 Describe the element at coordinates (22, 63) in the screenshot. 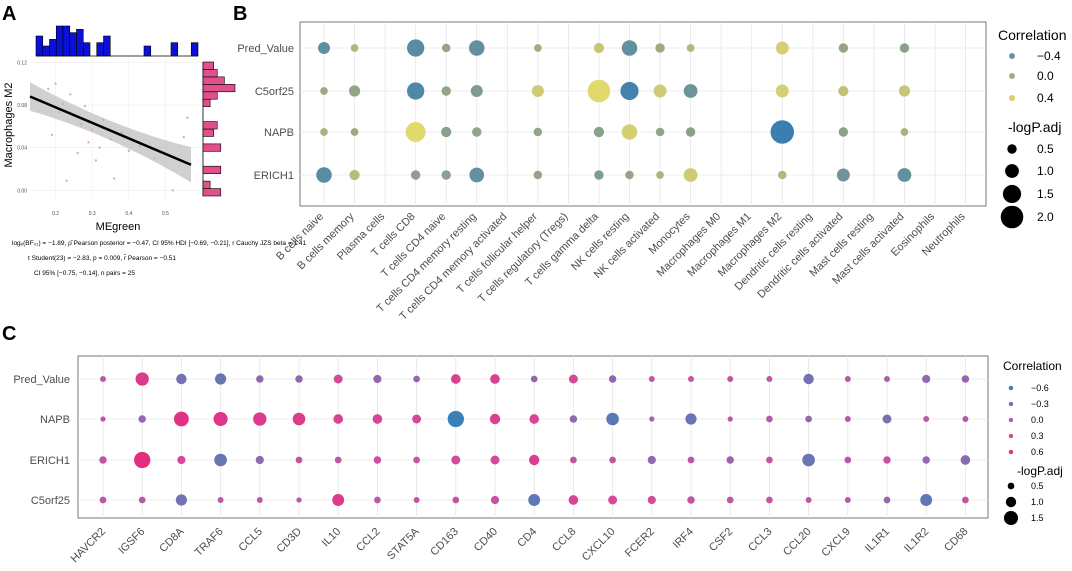

I see `panel-a-y-tick-label: 0.12` at that location.